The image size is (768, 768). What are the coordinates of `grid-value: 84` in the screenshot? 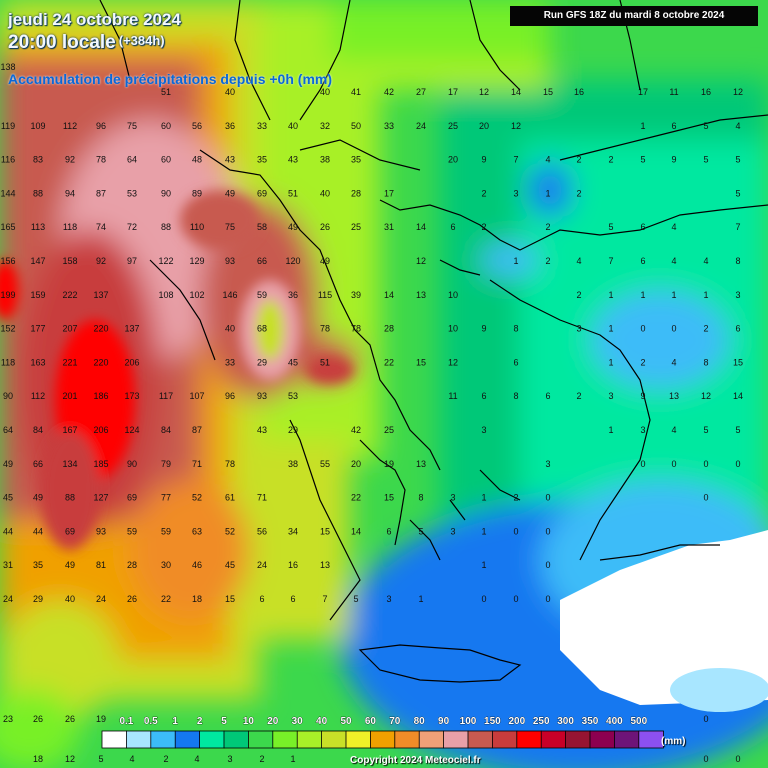 It's located at (38, 430).